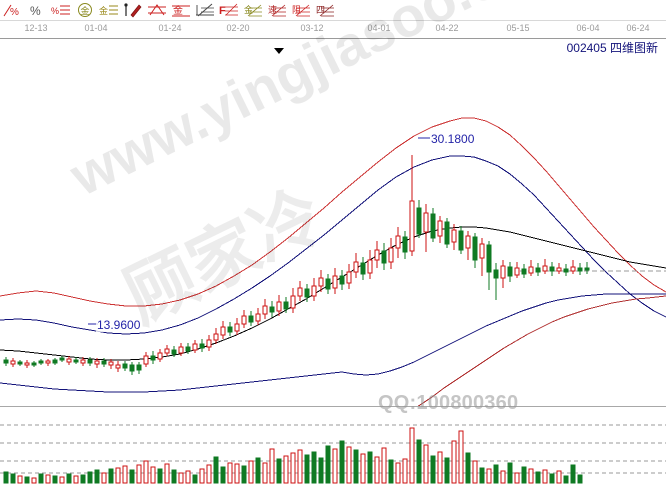  Describe the element at coordinates (205, 10) in the screenshot. I see `trend-line-icon` at that location.